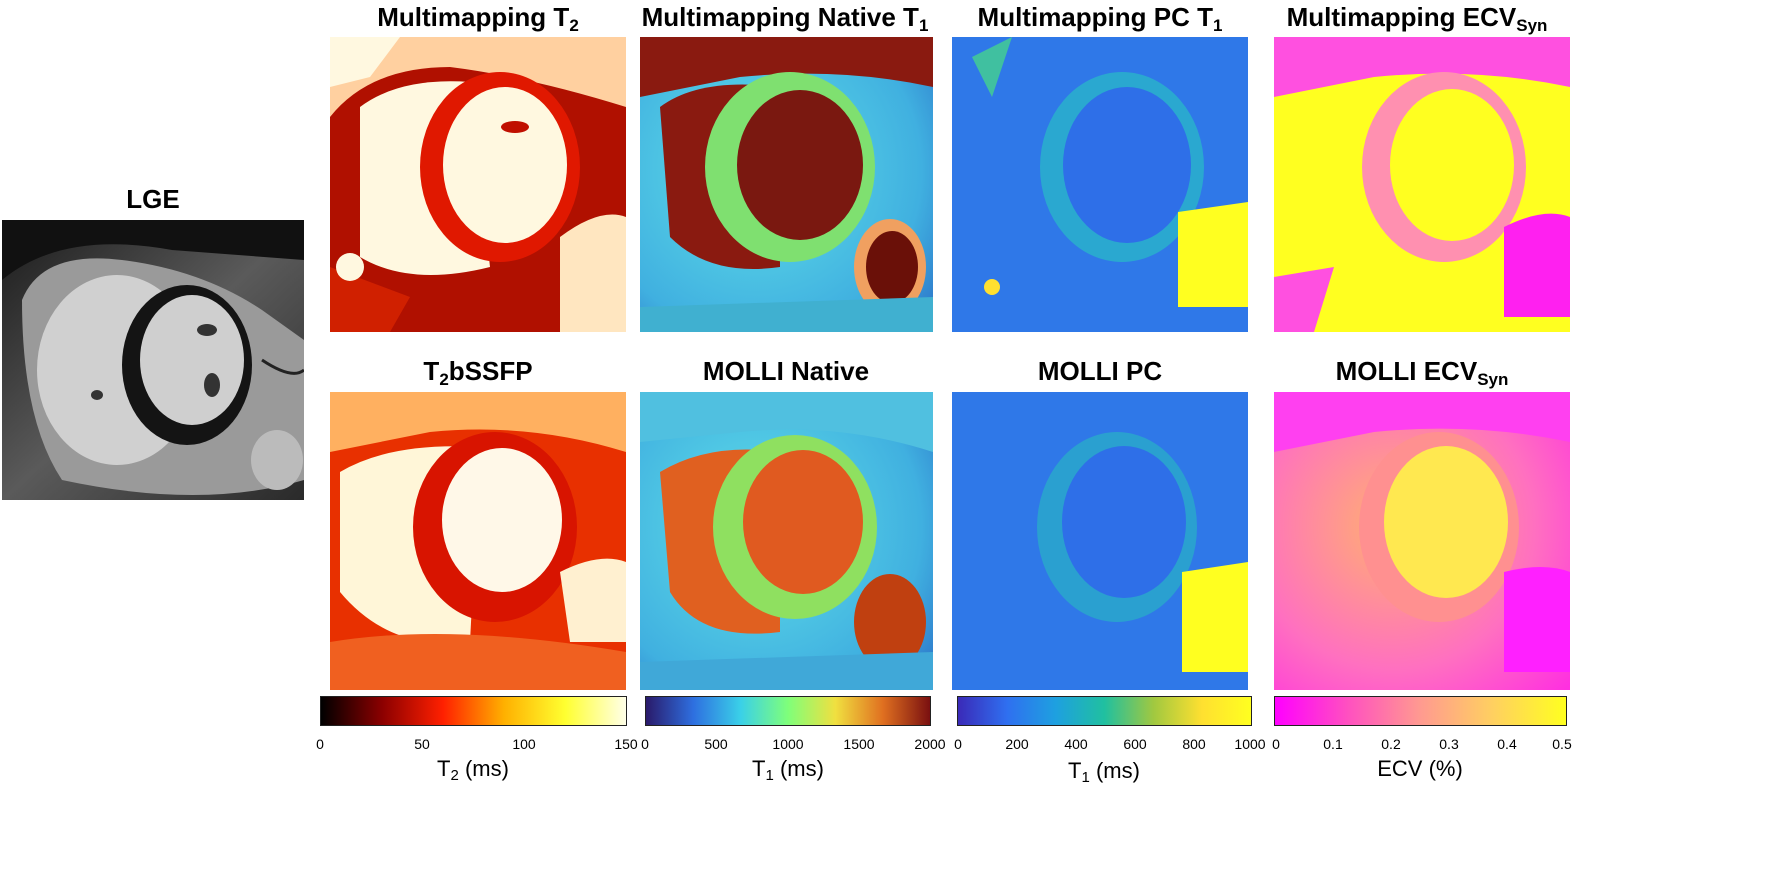 This screenshot has height=890, width=1772. I want to click on t1-pc-unit-label: T1 (ms), so click(1104, 772).